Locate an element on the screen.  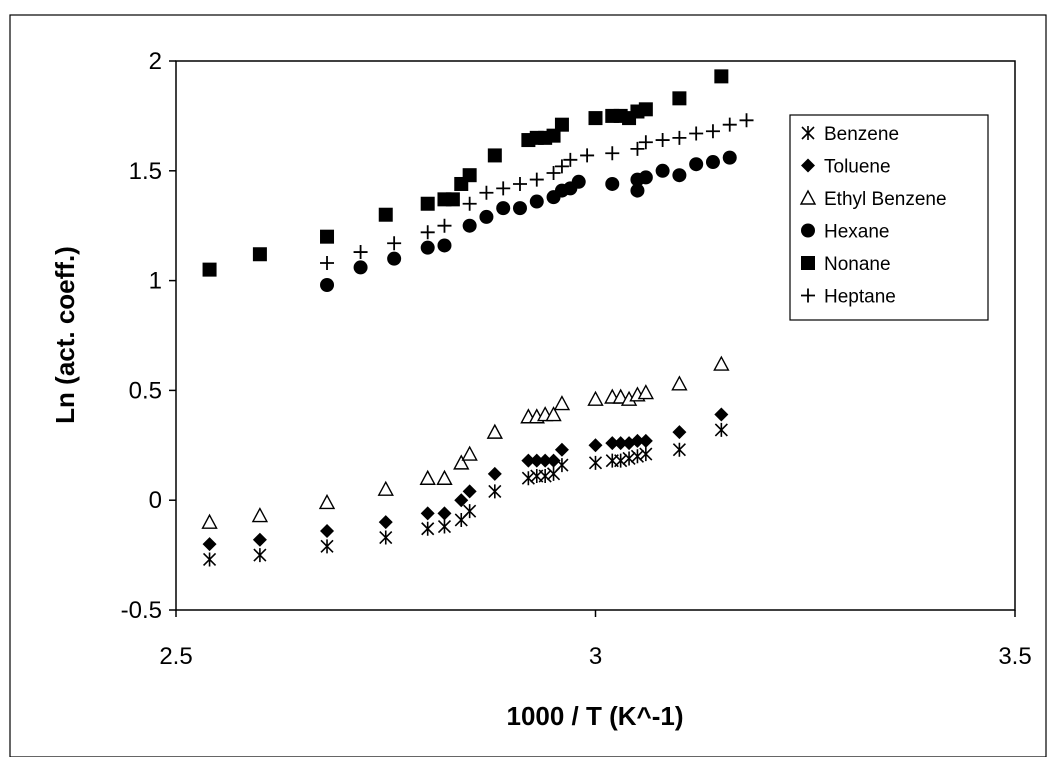
legend-marker-toluene is located at coordinates (808, 165).